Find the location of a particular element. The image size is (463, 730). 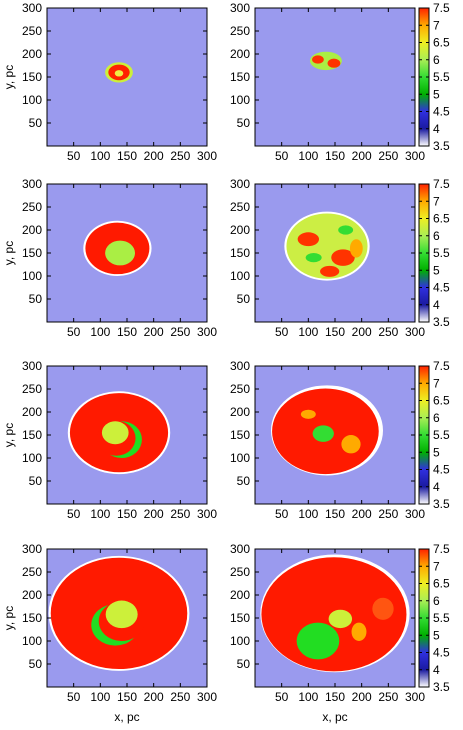

panel-3-0: 50 100 150 200 250 300 50 100 150 200 250 300 is located at coordinates (119, 623).